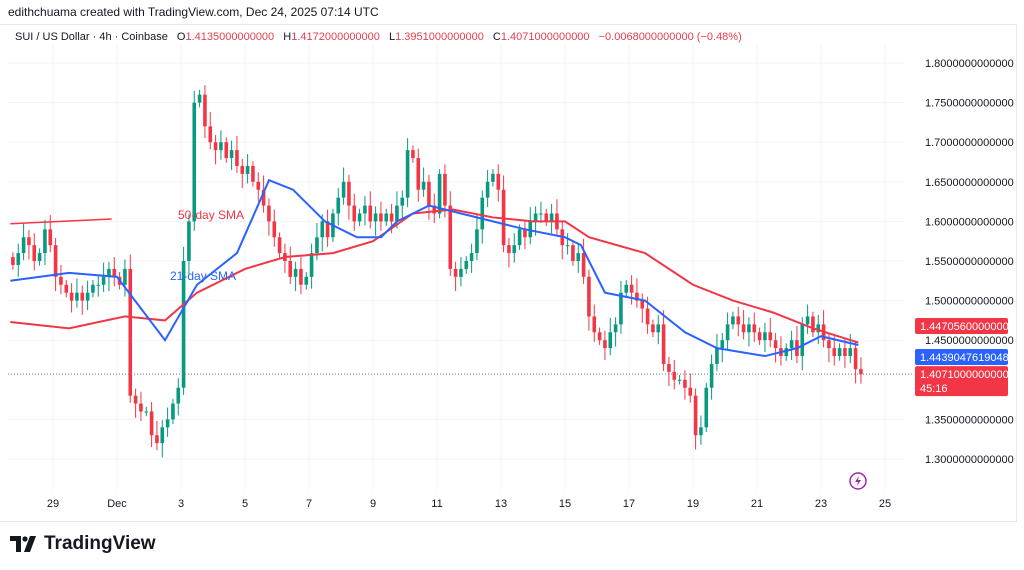 The image size is (1024, 570). Describe the element at coordinates (629, 504) in the screenshot. I see `x-tick-label: 17` at that location.